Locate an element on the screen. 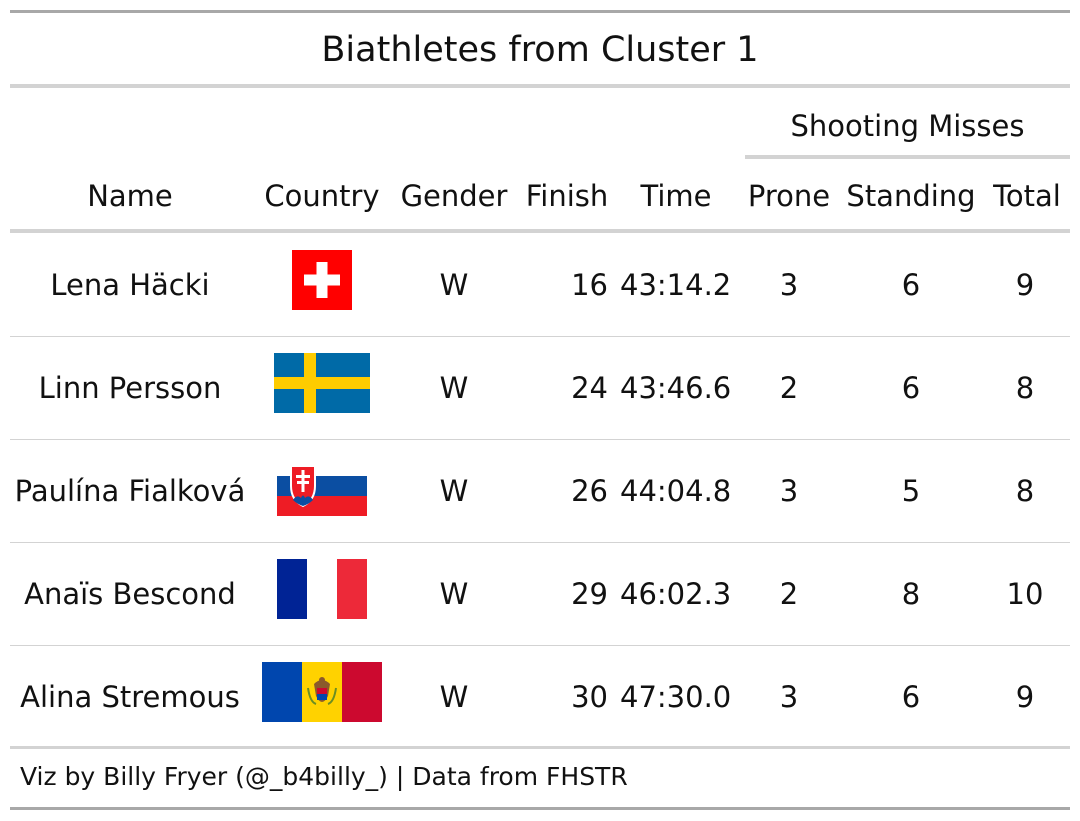 The image size is (1080, 821). table-top-rule is located at coordinates (540, 11).